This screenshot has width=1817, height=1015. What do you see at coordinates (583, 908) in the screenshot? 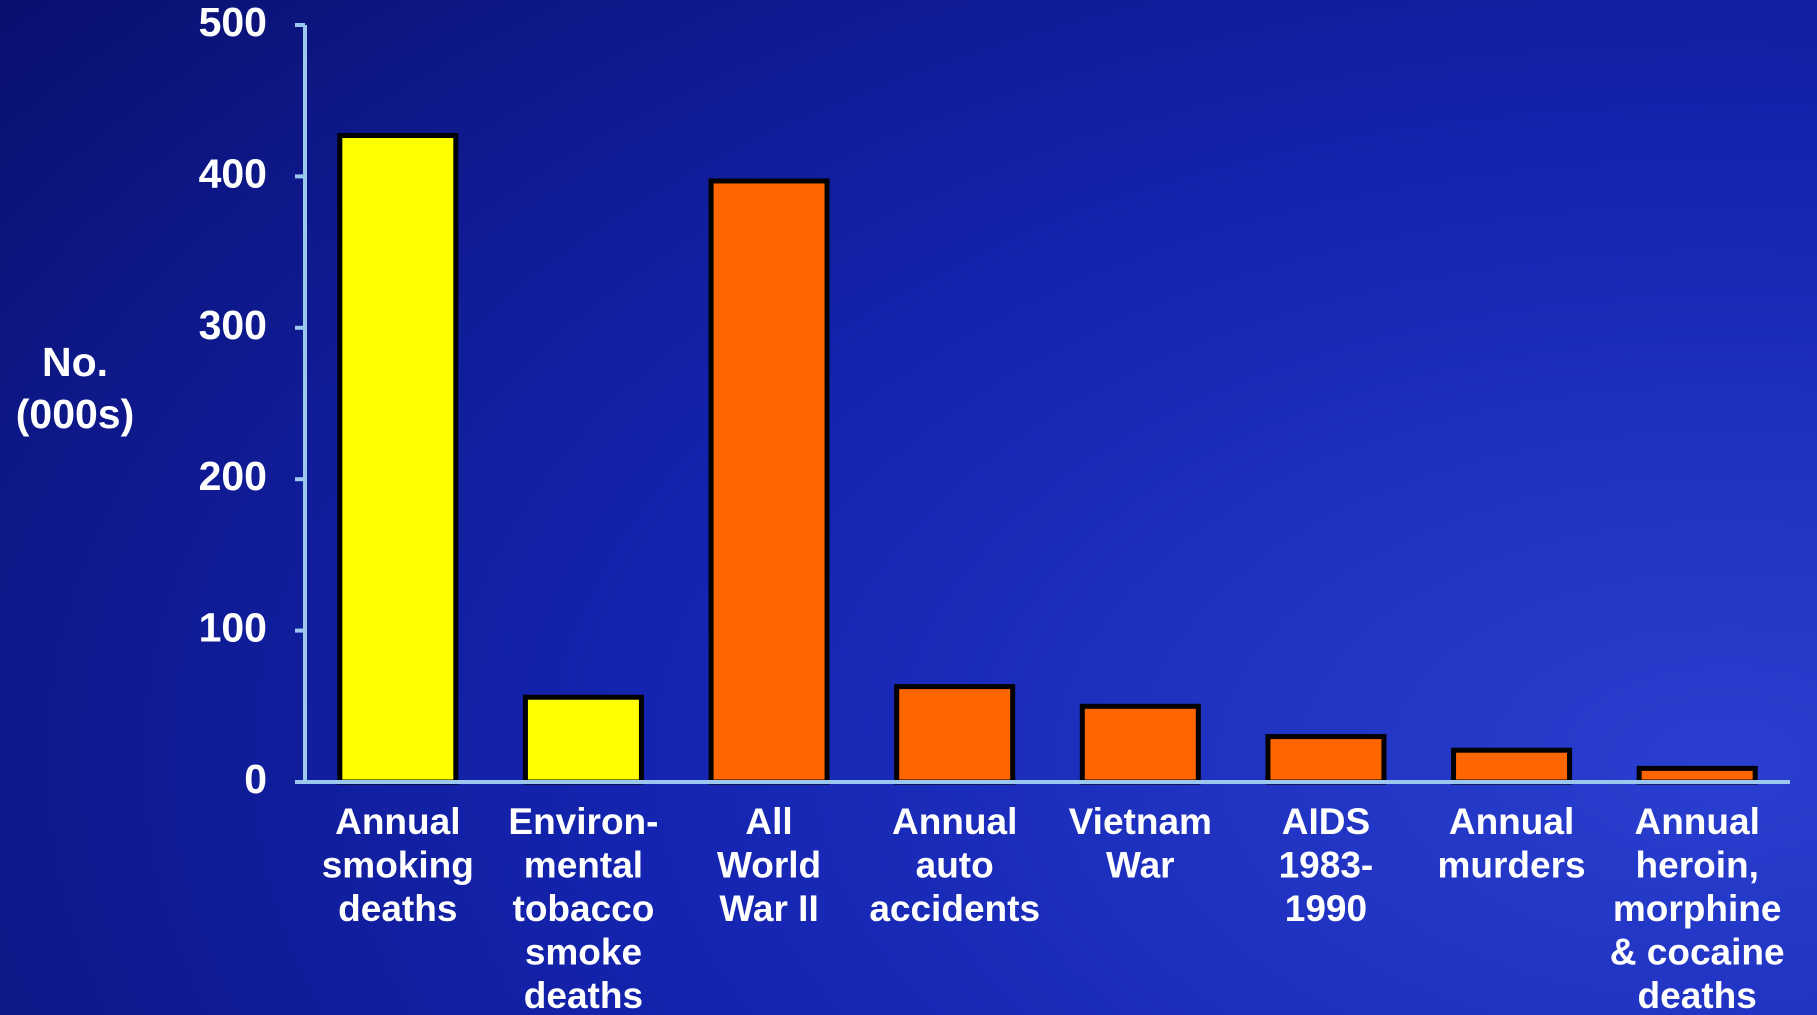
I see `x-tick-label: Environ-mental tobacco smoke deaths` at bounding box center [583, 908].